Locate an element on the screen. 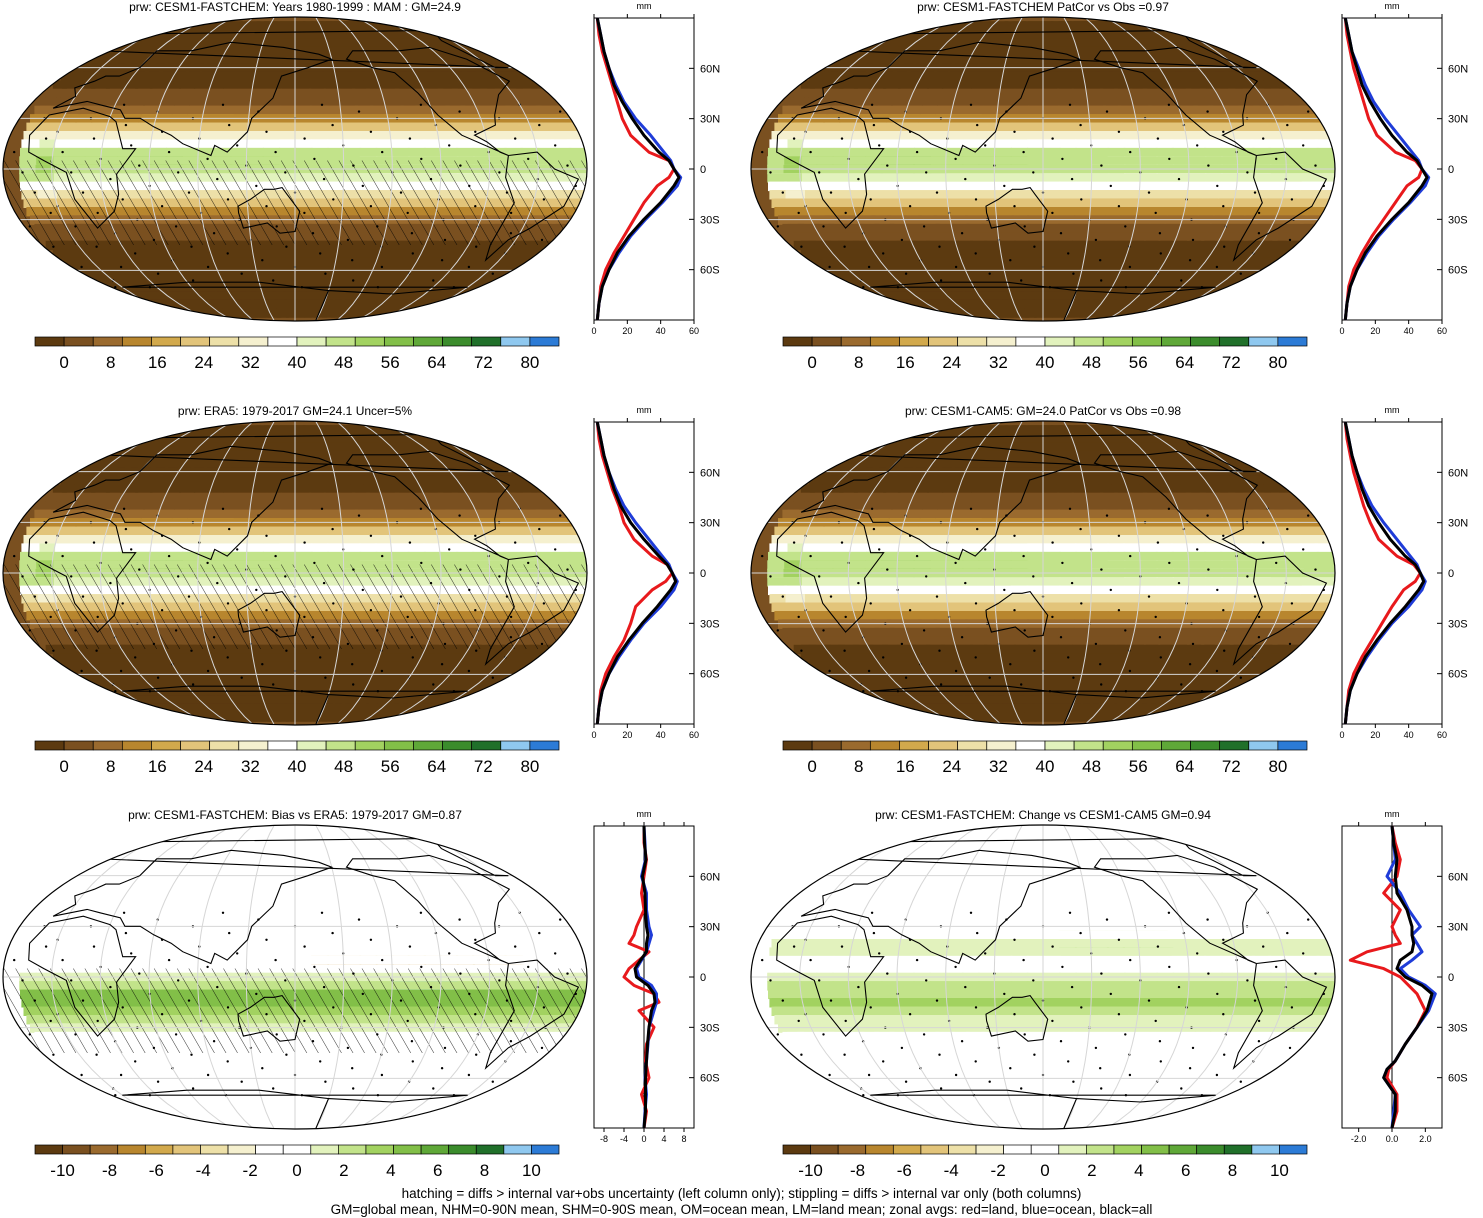 The image size is (1483, 1218). y-tick-label: 60S is located at coordinates (1458, 271).